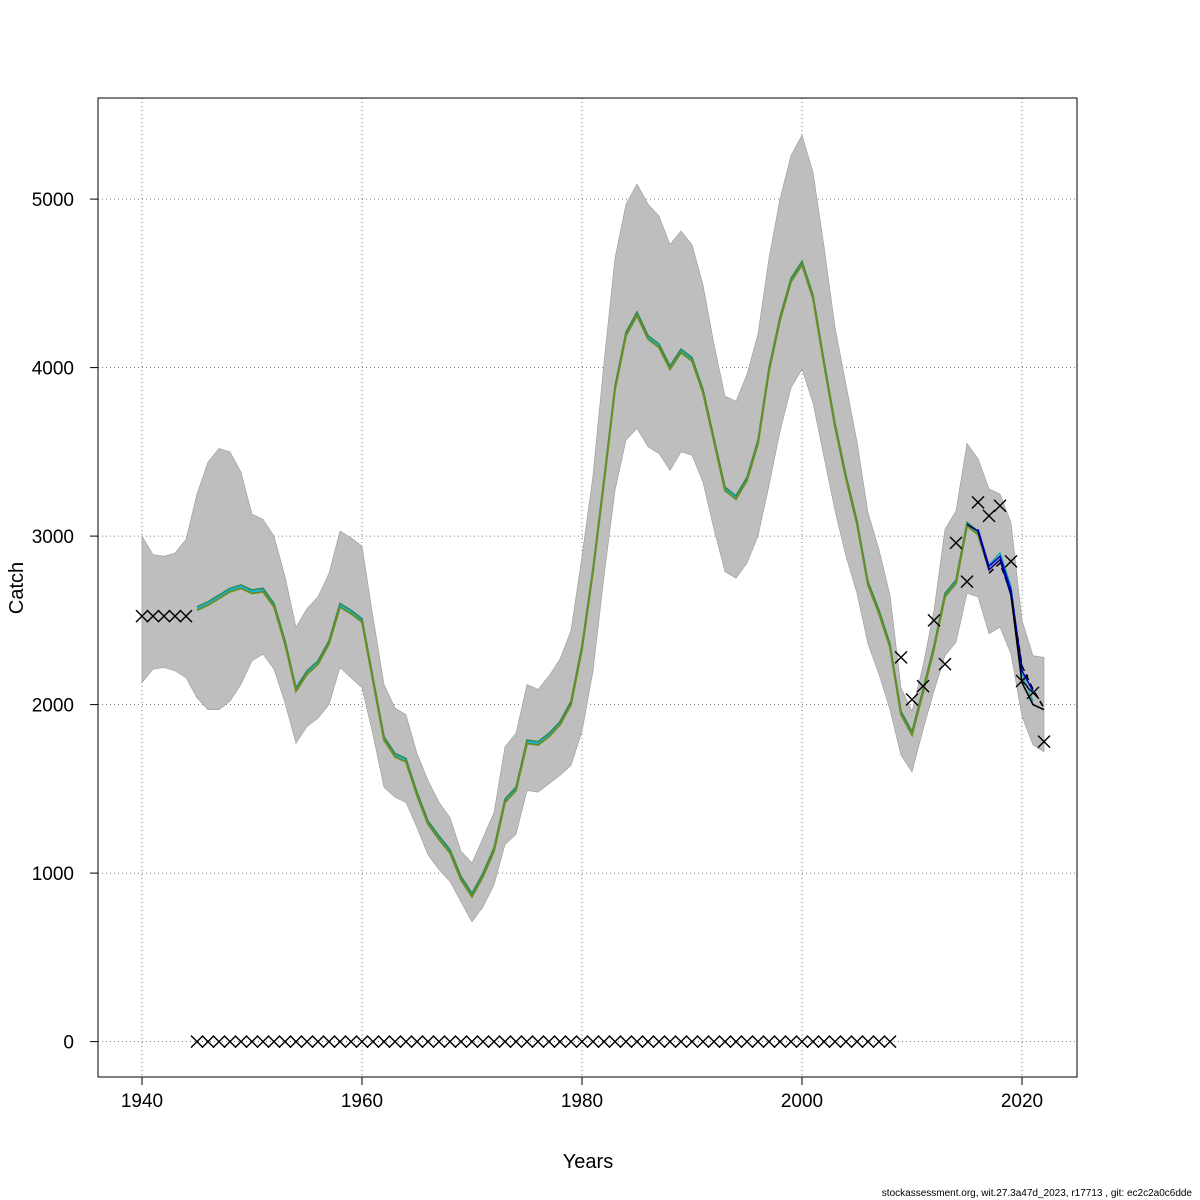 The height and width of the screenshot is (1200, 1200). I want to click on y-tick-label-1: 1000, so click(53, 874).